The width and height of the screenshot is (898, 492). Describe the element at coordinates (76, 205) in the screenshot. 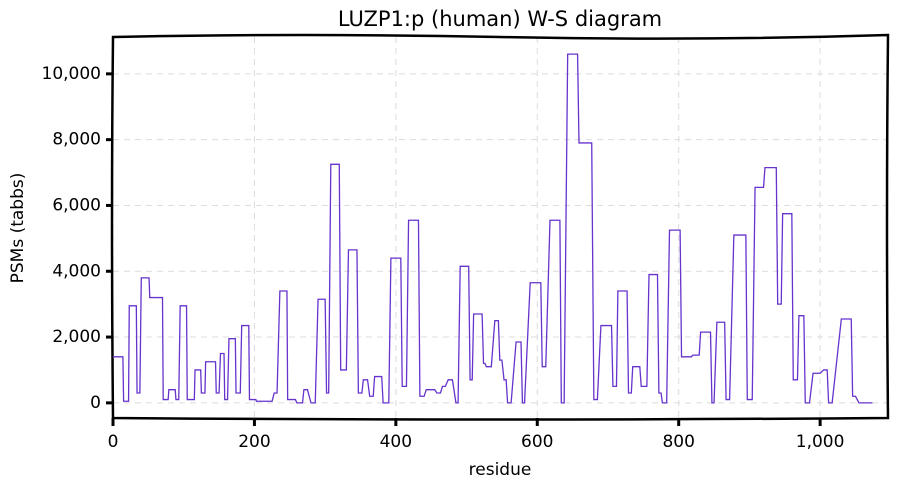

I see `y-tick-label: 6,000` at that location.